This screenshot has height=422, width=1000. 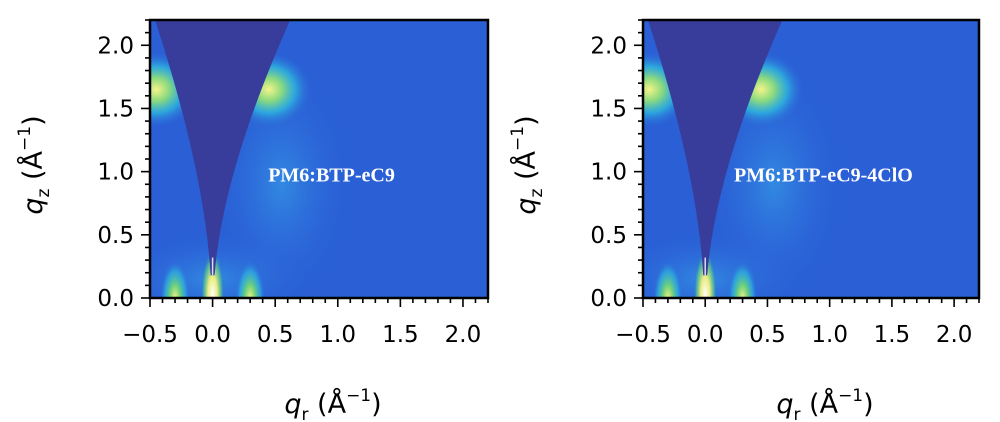 I want to click on sample-label: PM6:BTP-eC9-4ClO, so click(x=823, y=176).